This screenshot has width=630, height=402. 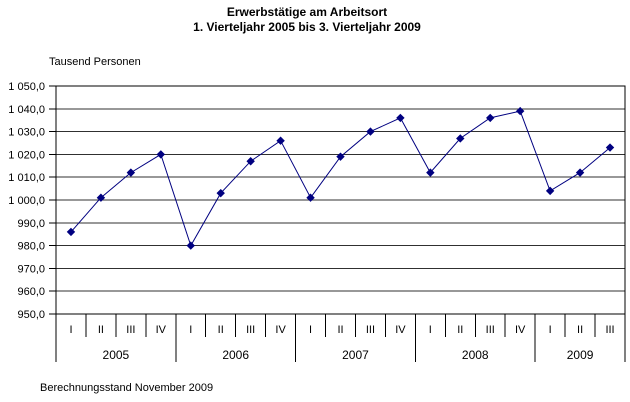 I want to click on chart-title: Erwerbstätige am Arbeitsort, so click(x=307, y=12).